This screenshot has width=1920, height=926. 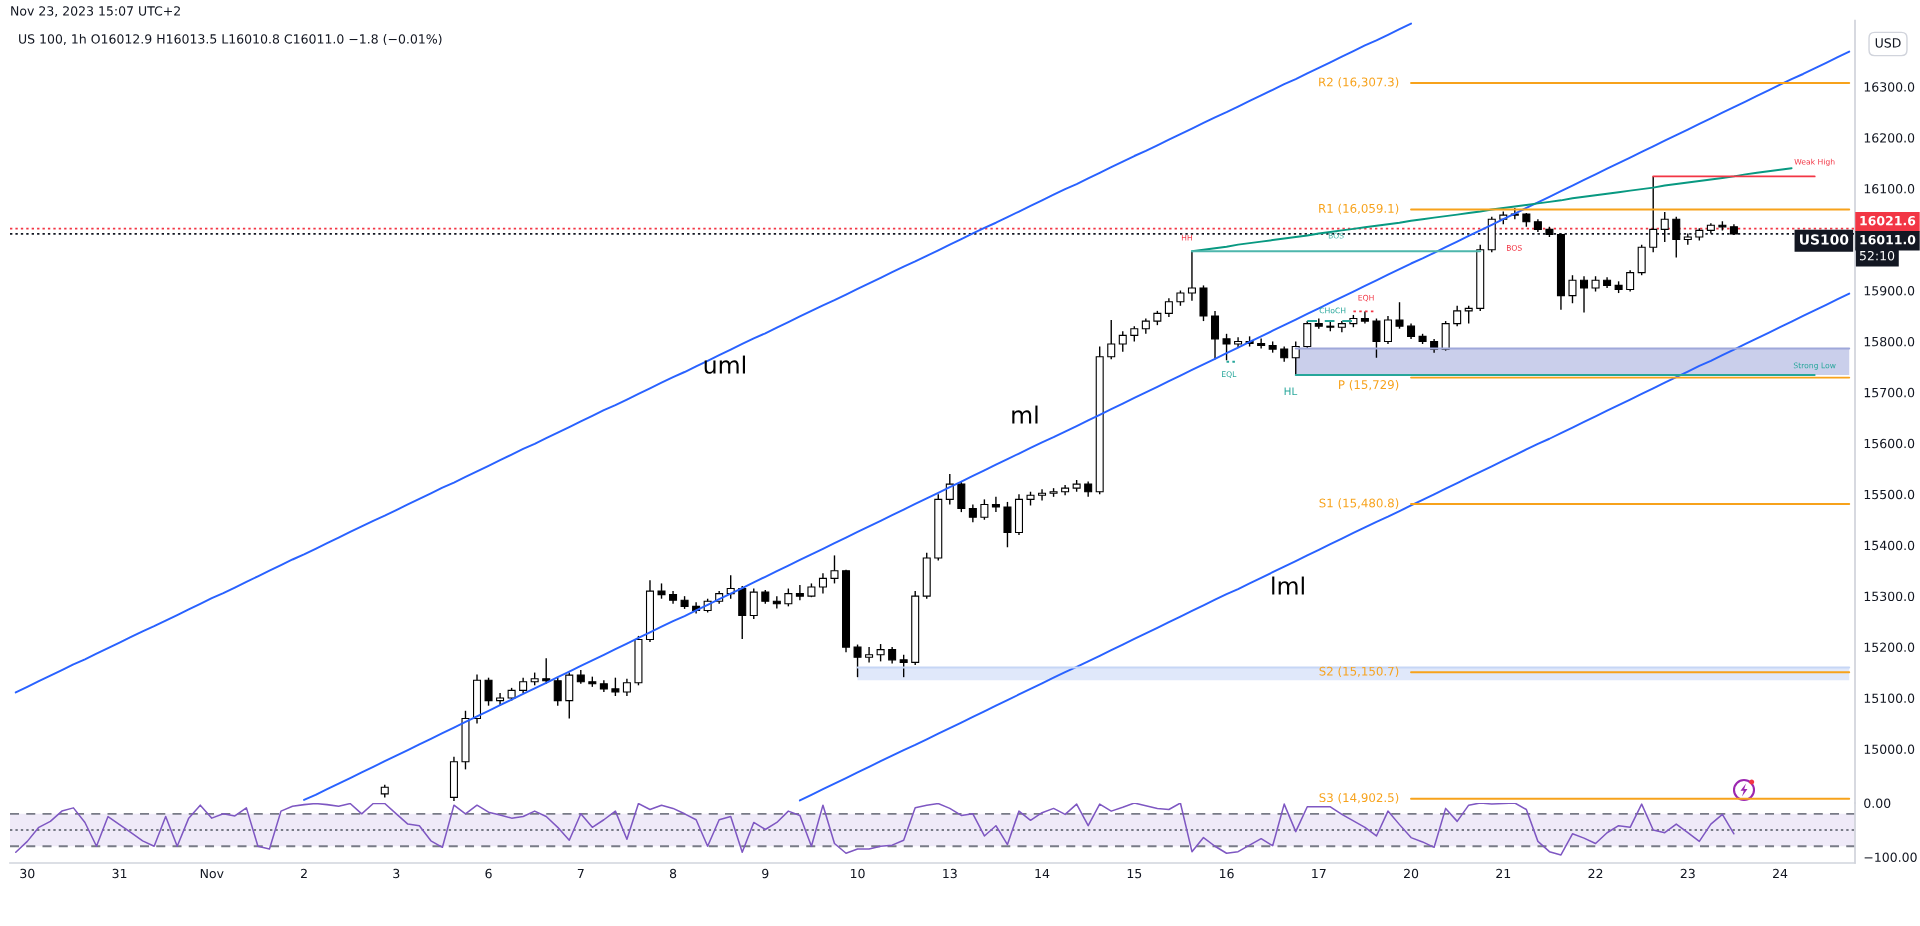 I want to click on x-tick-label: 14, so click(x=1042, y=873).